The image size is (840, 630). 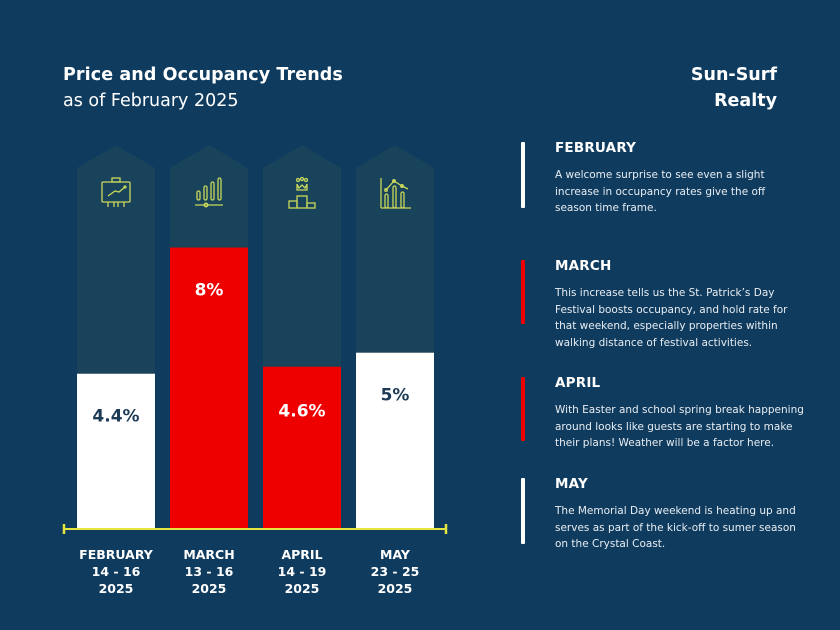 I want to click on brand-line-1: Sun-Surf, so click(x=733, y=75).